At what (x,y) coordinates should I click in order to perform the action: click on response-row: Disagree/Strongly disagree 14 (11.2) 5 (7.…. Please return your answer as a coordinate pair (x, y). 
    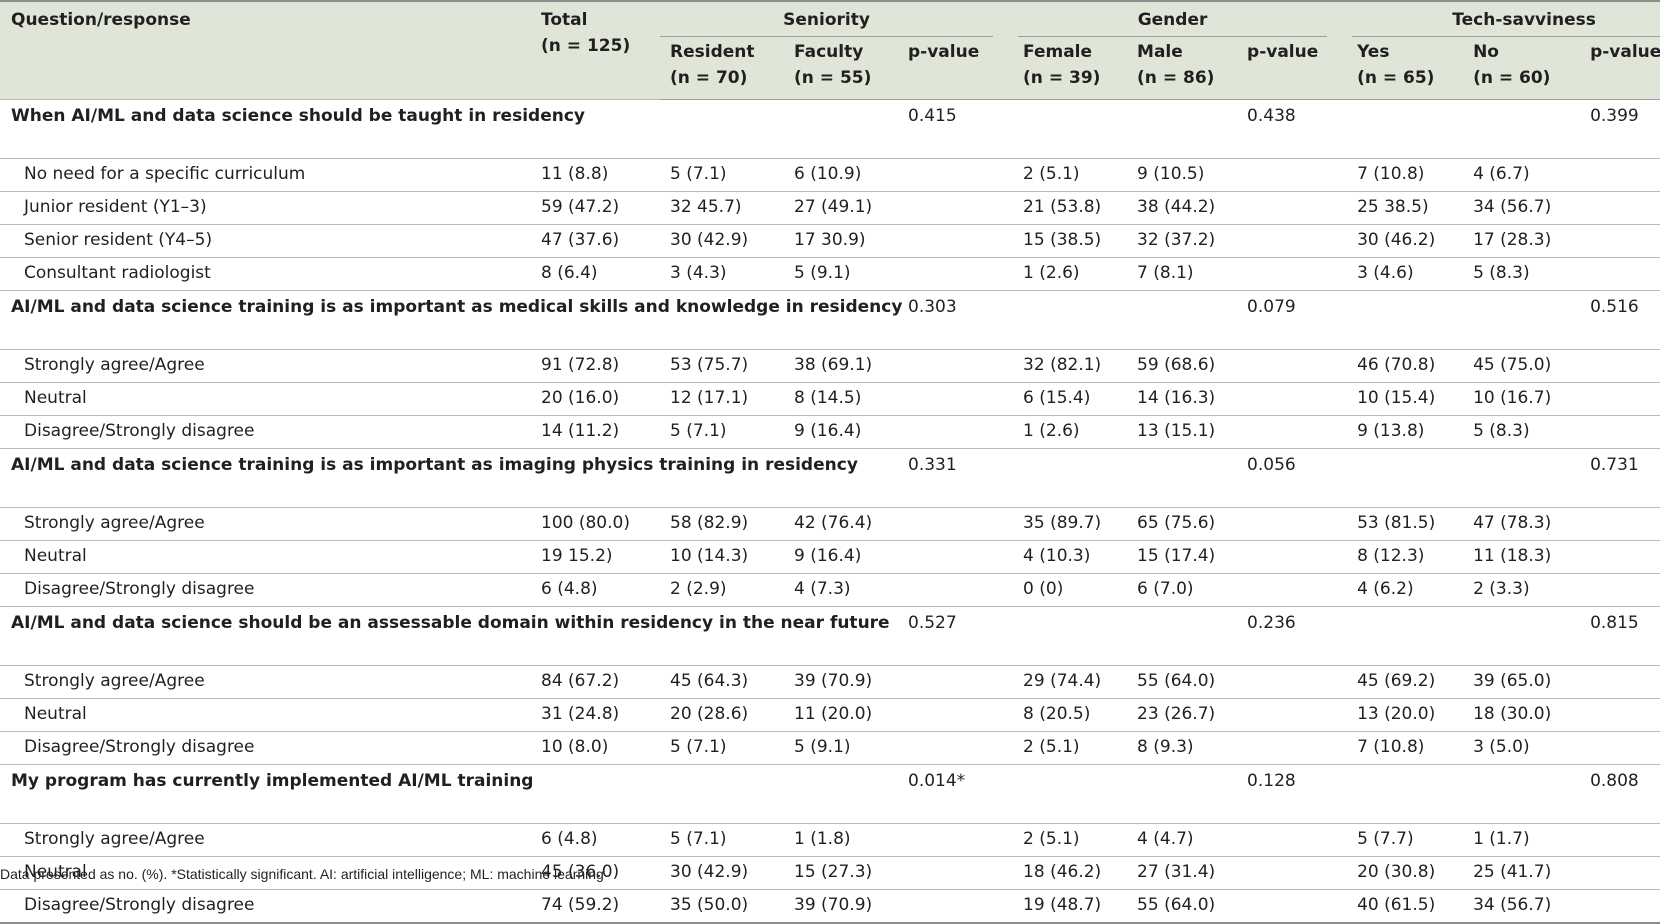
    Looking at the image, I should click on (830, 431).